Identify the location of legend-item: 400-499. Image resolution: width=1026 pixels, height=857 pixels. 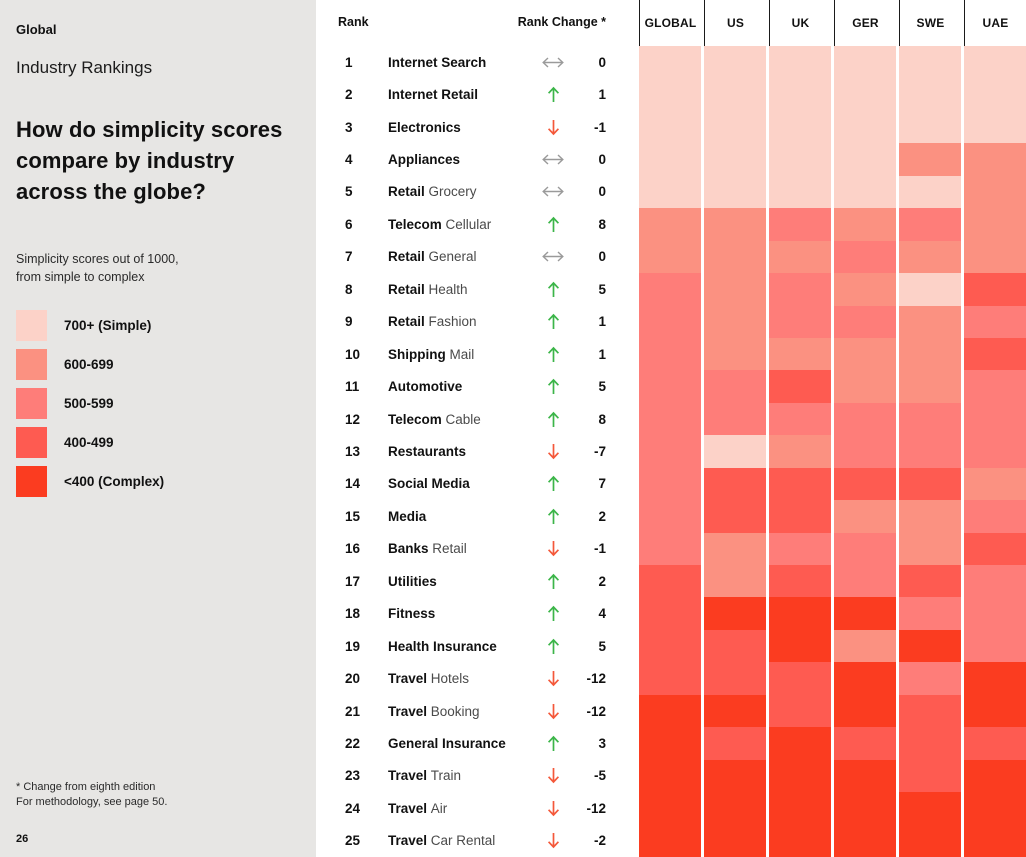
(158, 442).